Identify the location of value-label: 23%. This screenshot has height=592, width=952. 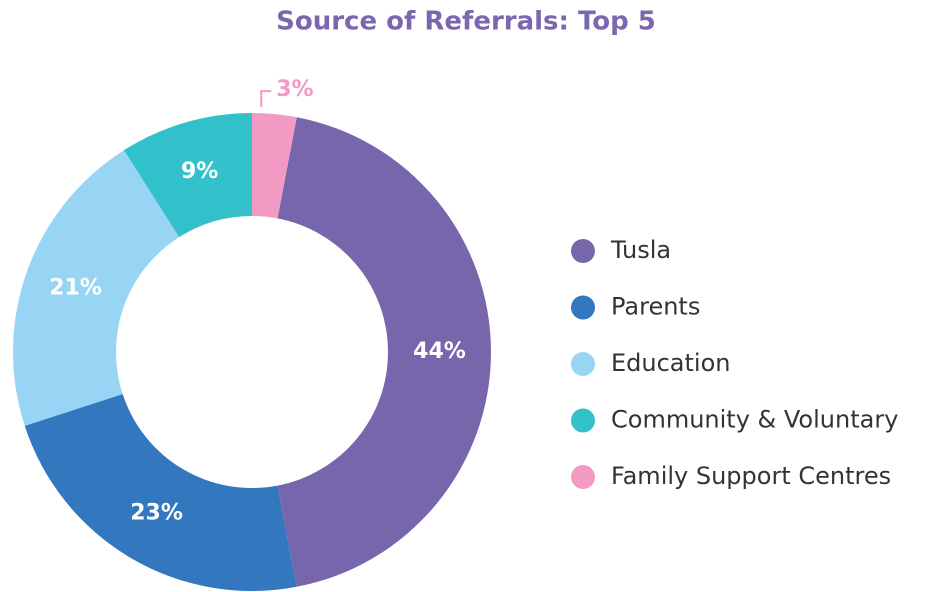
(156, 512).